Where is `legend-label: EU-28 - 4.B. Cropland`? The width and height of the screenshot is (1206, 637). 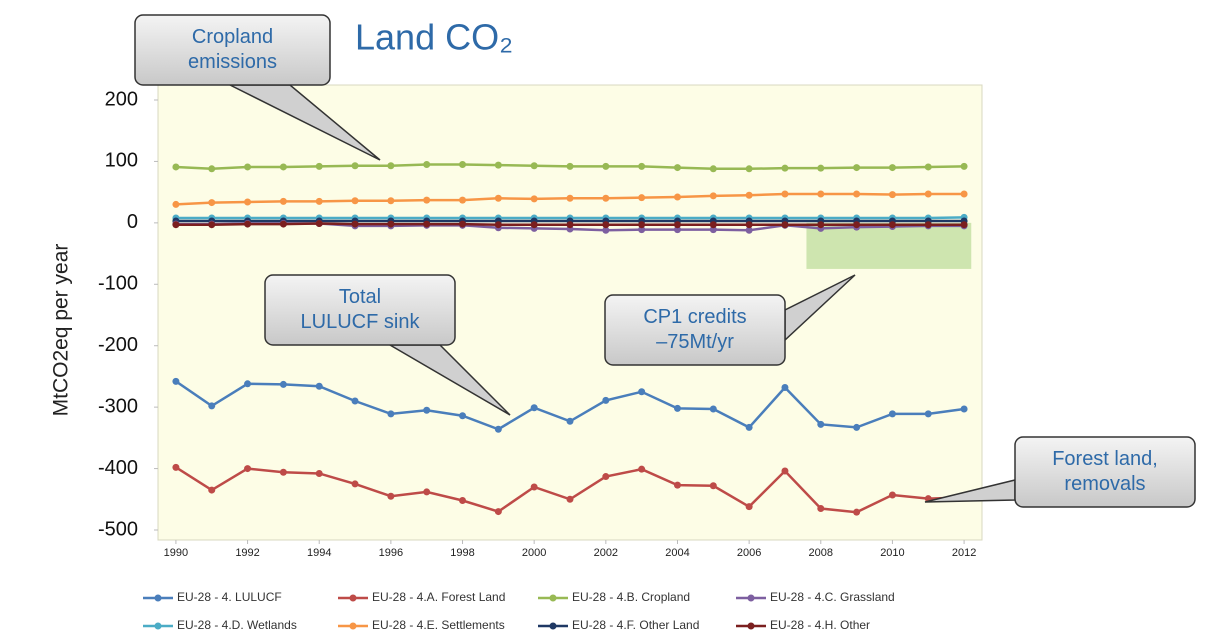
legend-label: EU-28 - 4.B. Cropland is located at coordinates (631, 597).